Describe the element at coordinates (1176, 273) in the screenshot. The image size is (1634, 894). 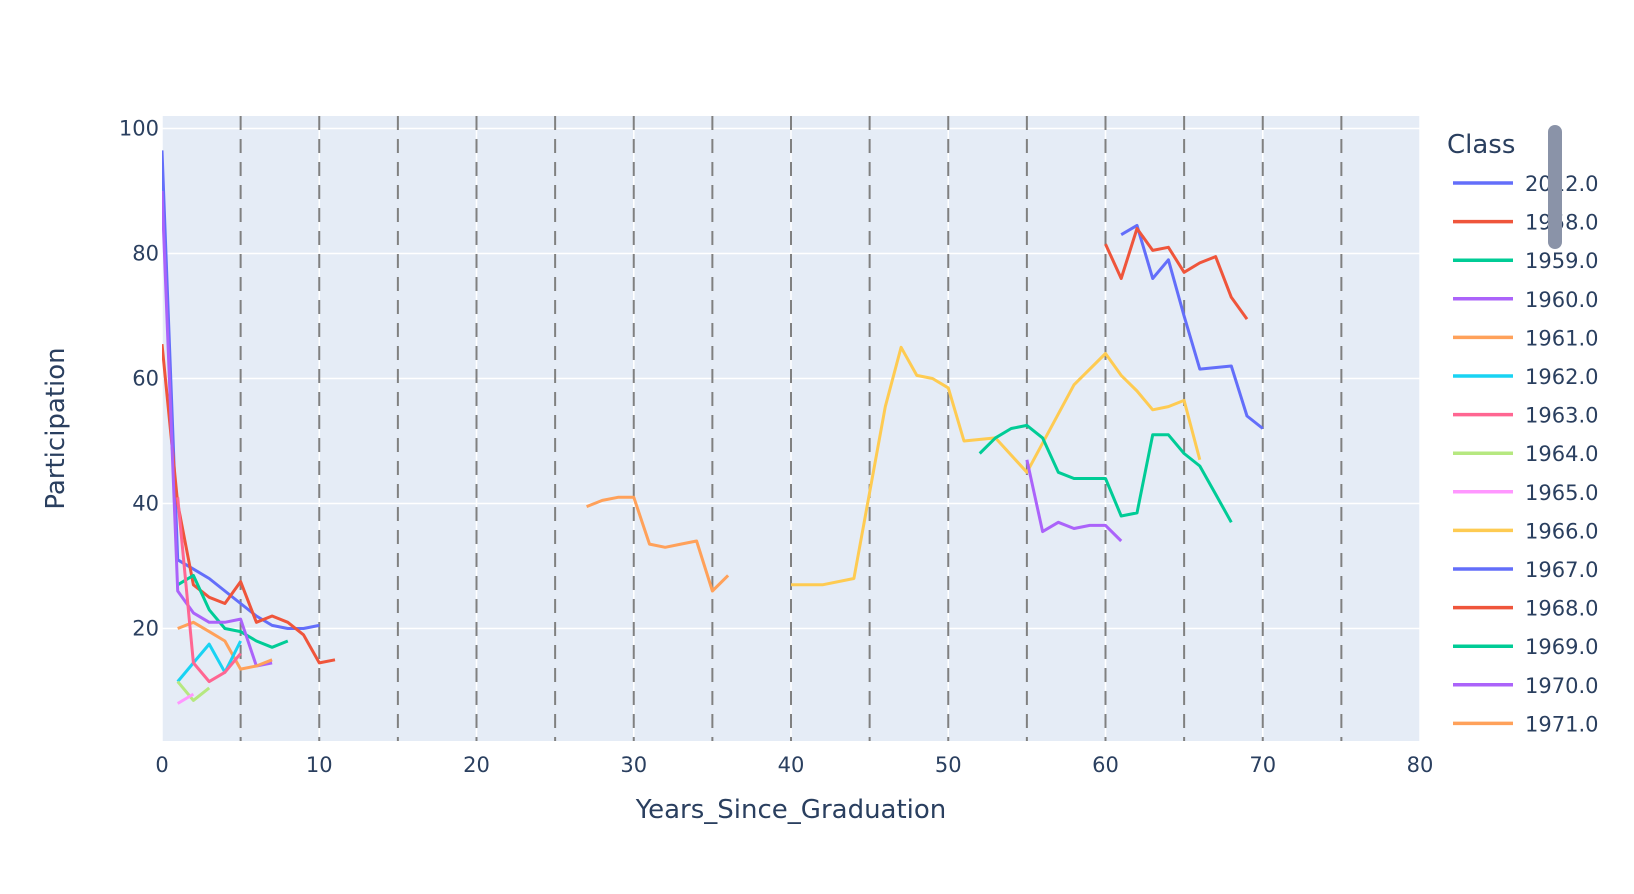
I see `series-line-1968.0` at that location.